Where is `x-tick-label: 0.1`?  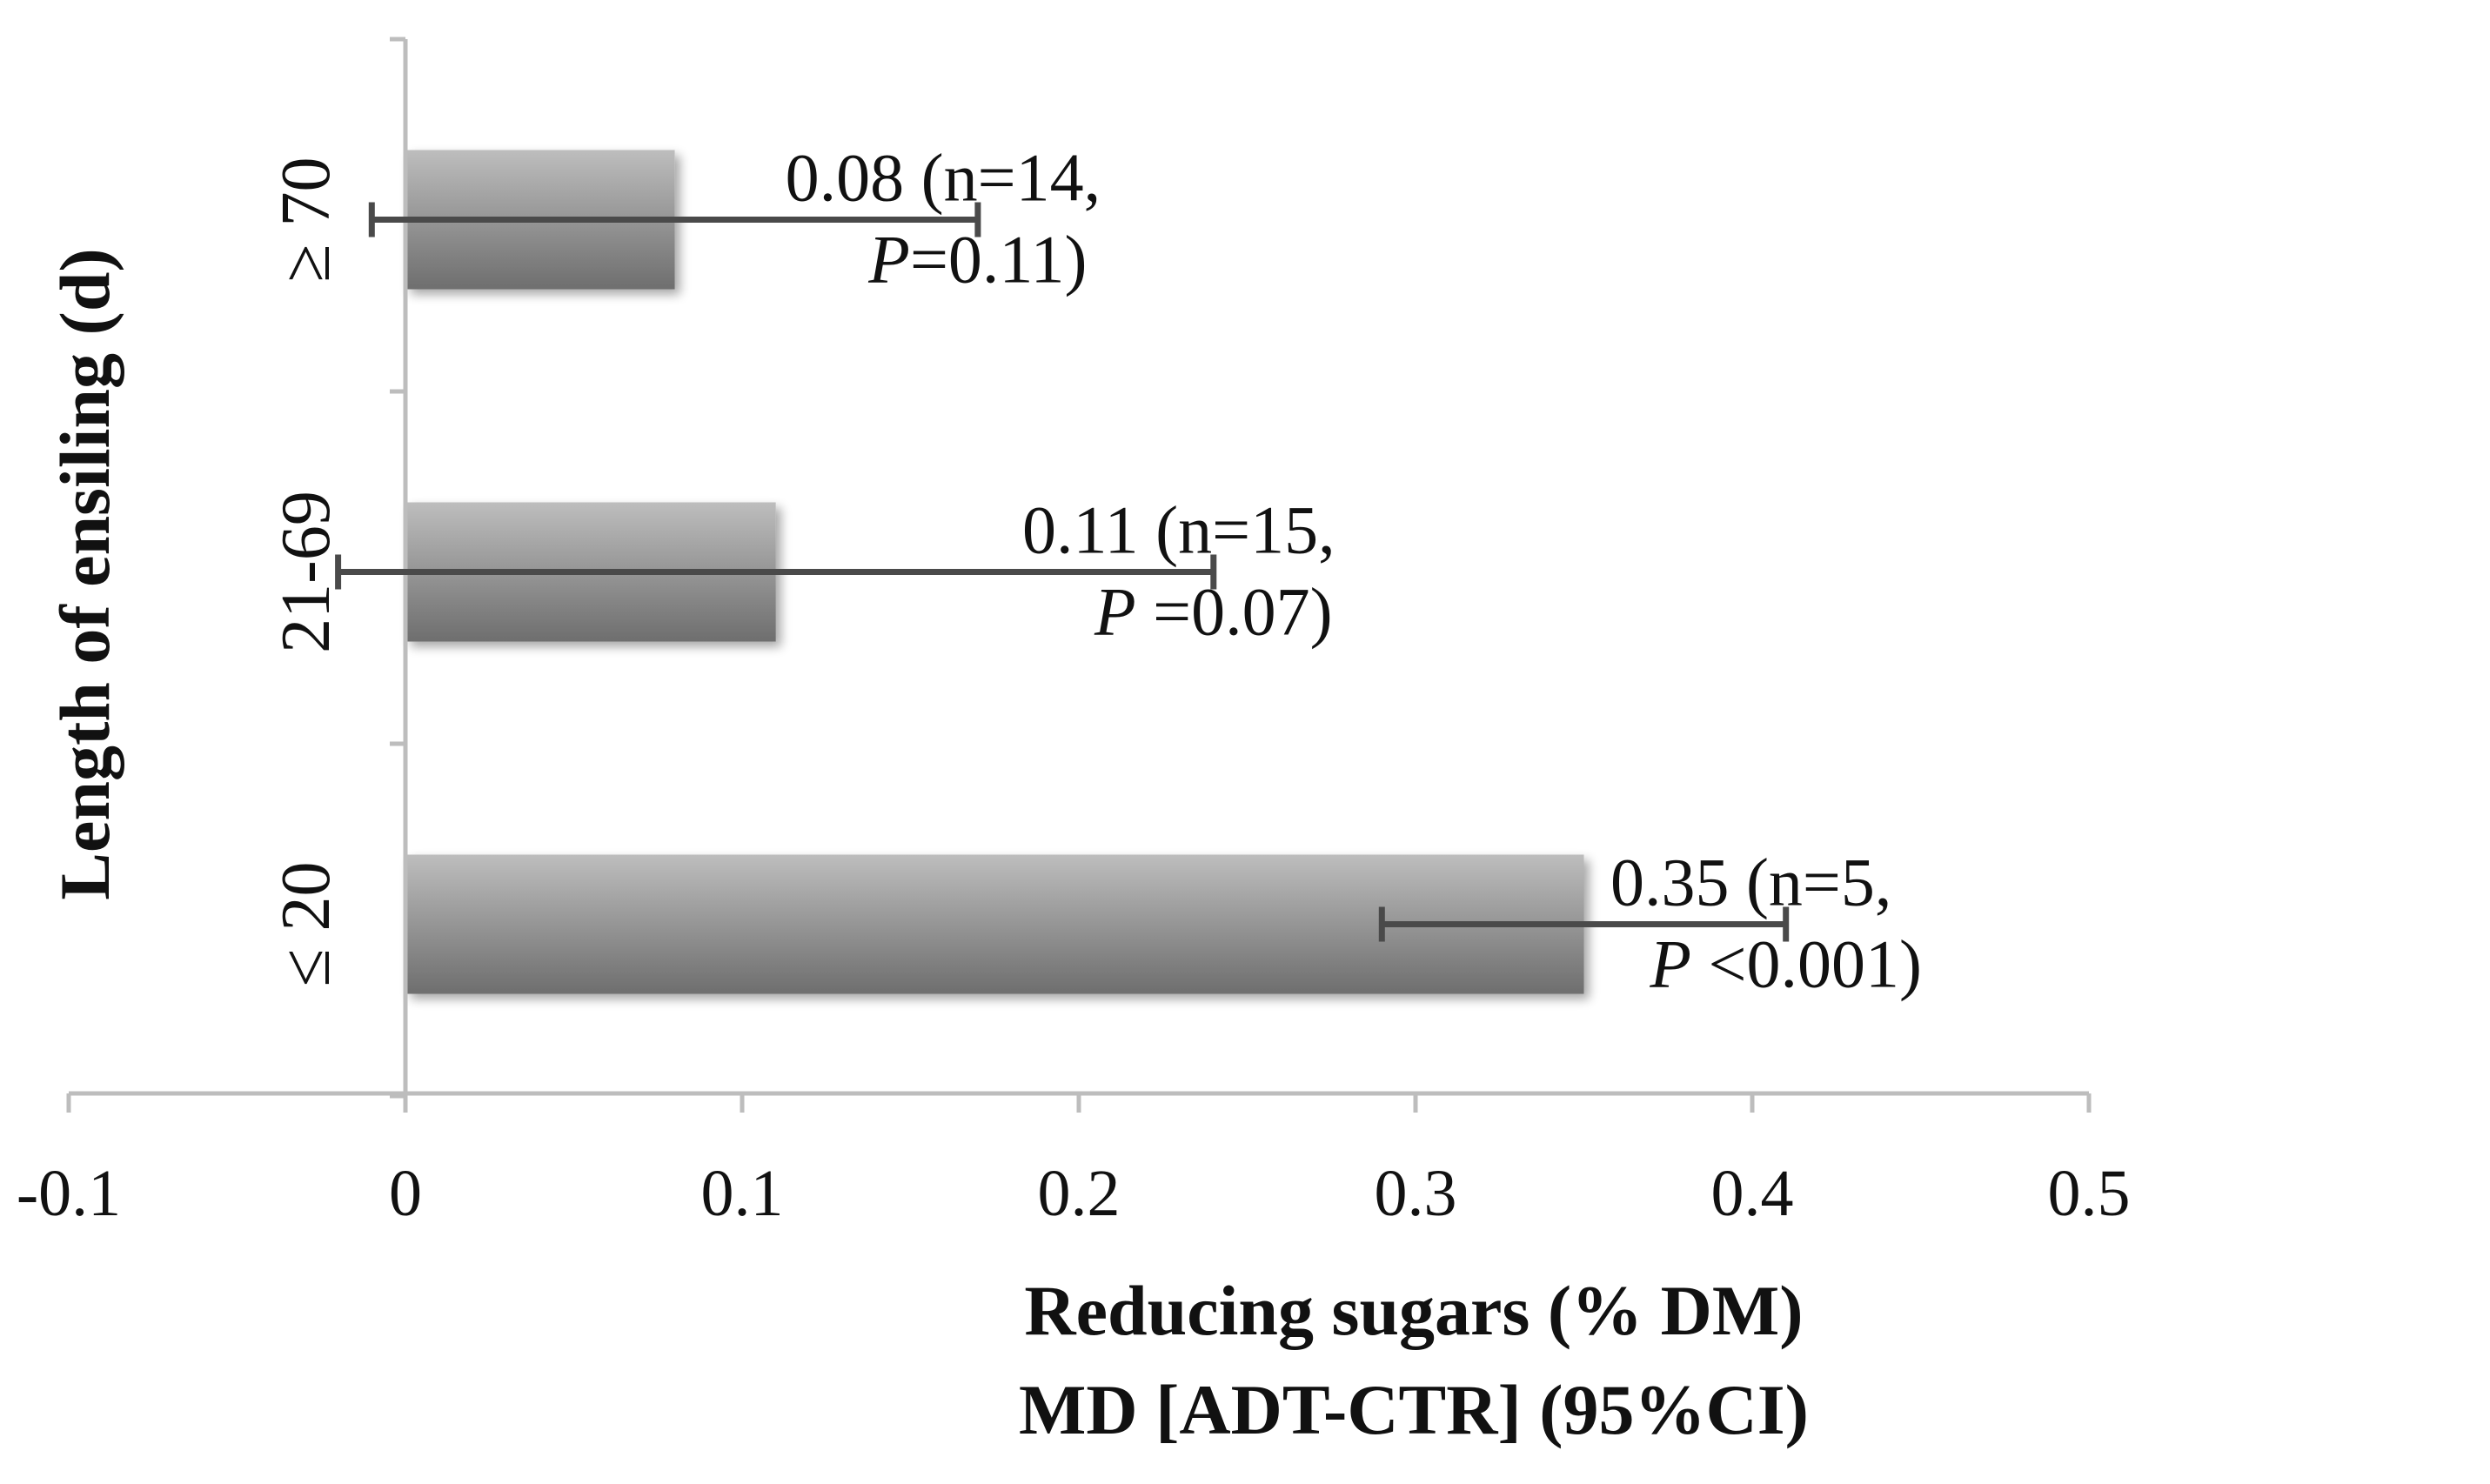
x-tick-label: 0.1 is located at coordinates (742, 1193).